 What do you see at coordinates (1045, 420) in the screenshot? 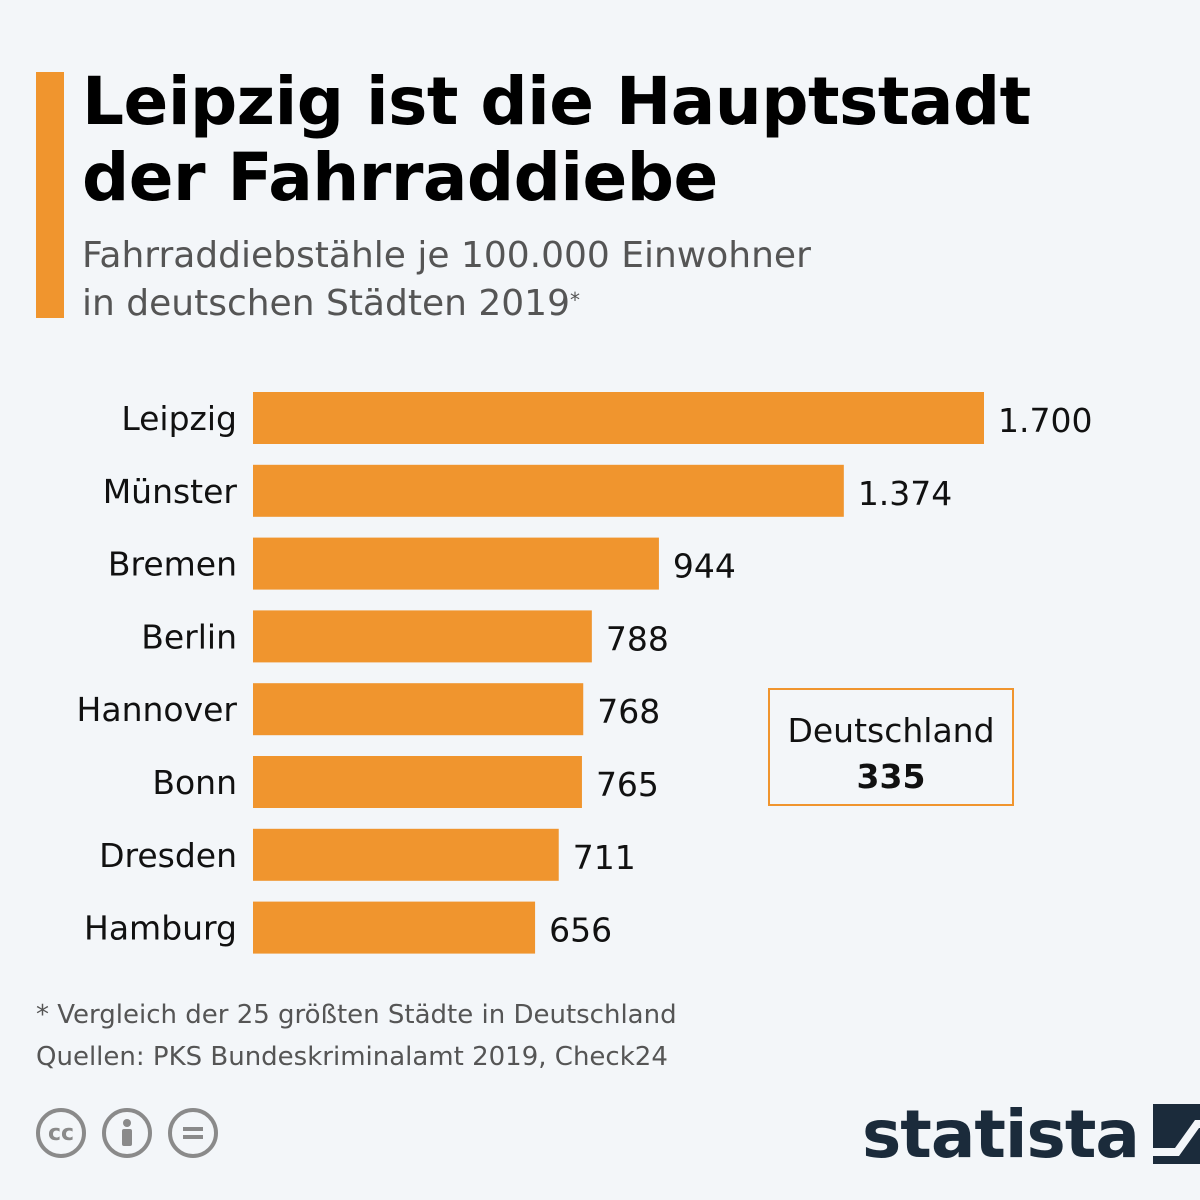
I see `data-label: 1.700` at bounding box center [1045, 420].